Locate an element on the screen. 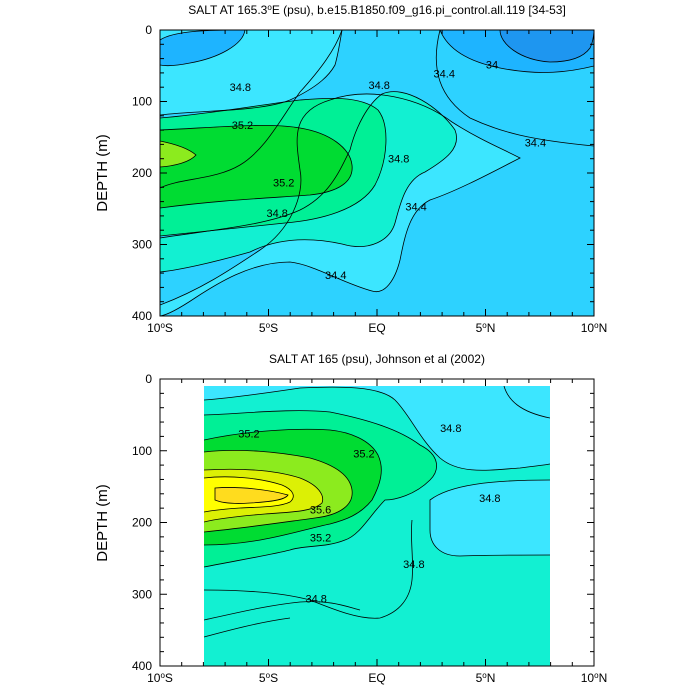 The height and width of the screenshot is (700, 700). contour-label-text: 34 is located at coordinates (492, 65).